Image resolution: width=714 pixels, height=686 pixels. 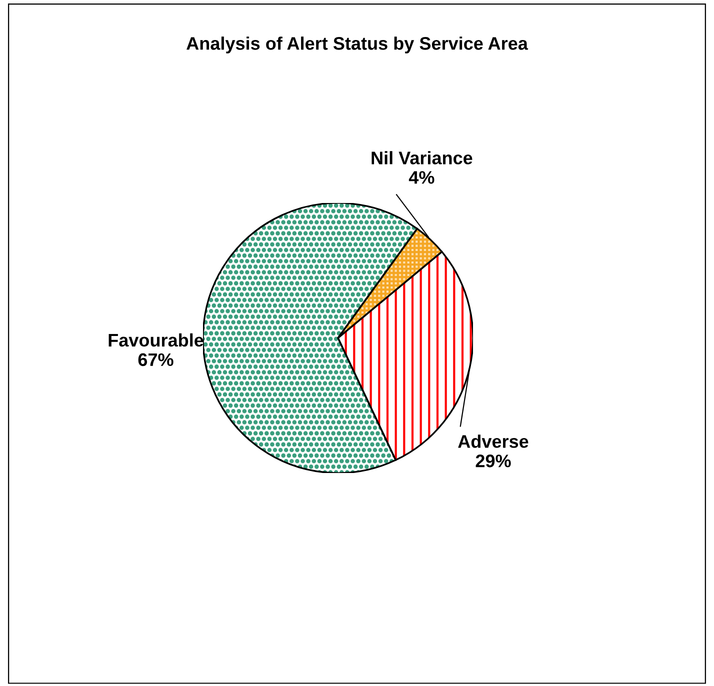 What do you see at coordinates (156, 340) in the screenshot?
I see `slice-label: Favourable` at bounding box center [156, 340].